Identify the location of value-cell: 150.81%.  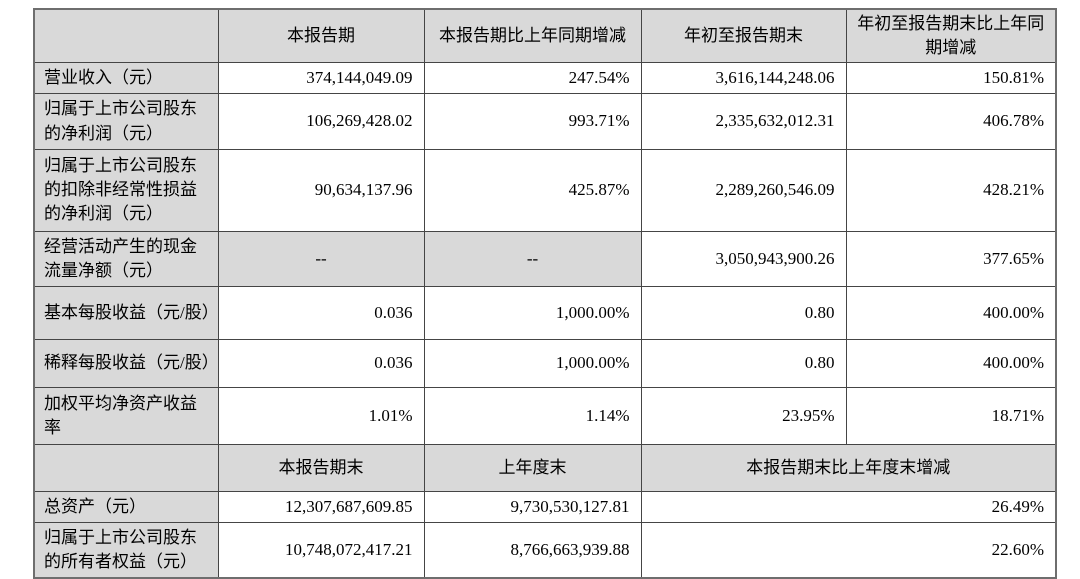
(951, 78).